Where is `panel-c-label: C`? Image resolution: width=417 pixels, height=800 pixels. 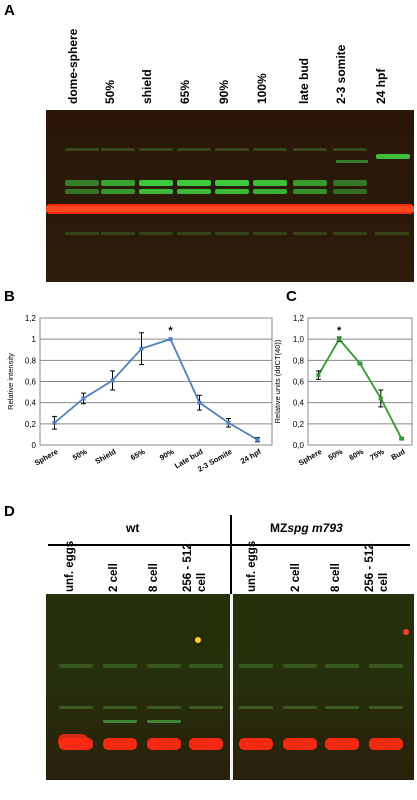
panel-c-label: C is located at coordinates (291, 296).